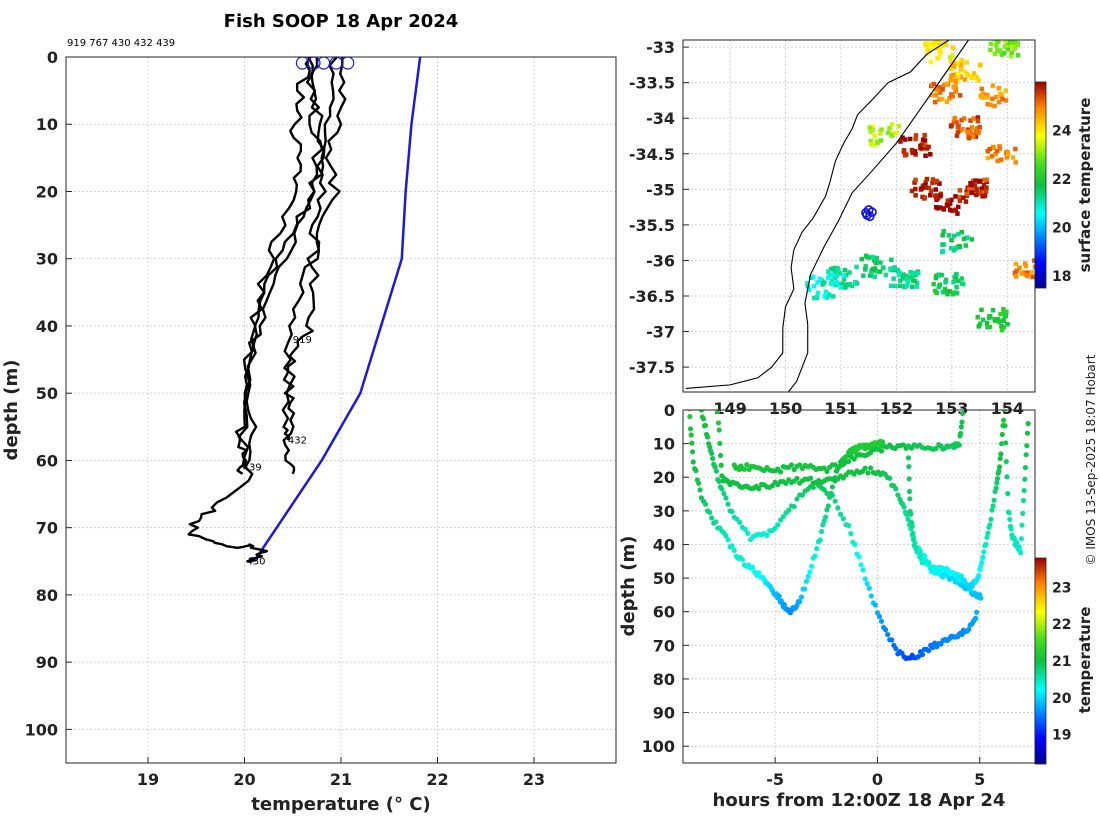 The image size is (1100, 820). I want to click on map-colorbar-tick: 18, so click(1061, 277).